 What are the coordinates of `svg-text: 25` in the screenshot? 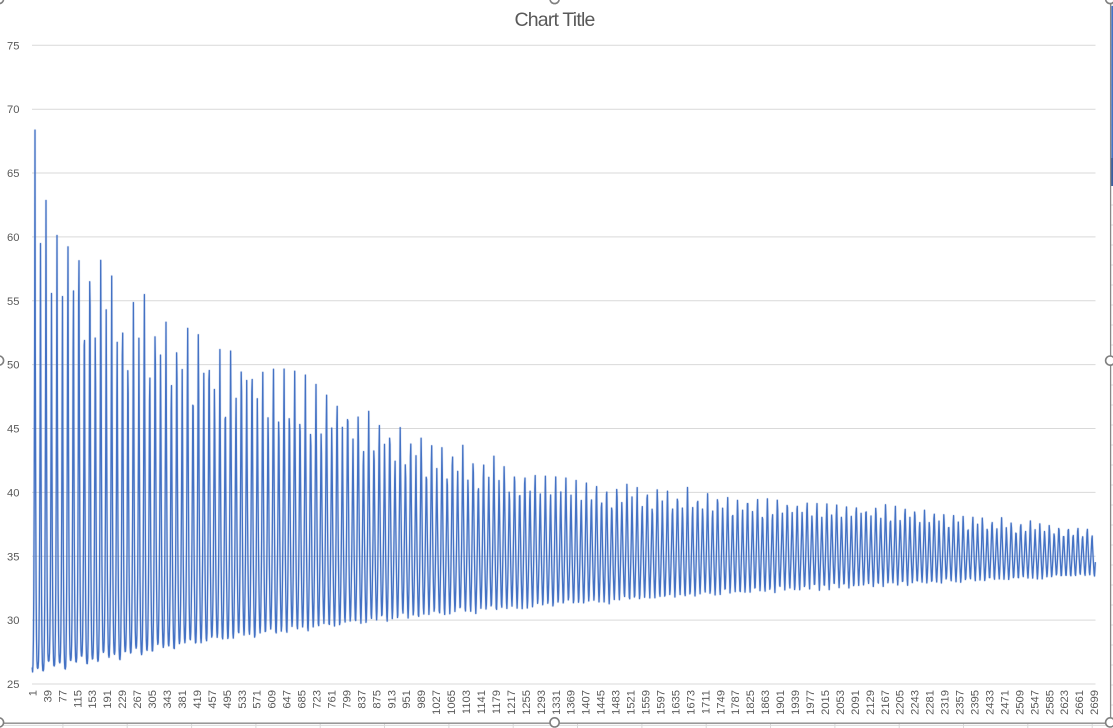 It's located at (13, 685).